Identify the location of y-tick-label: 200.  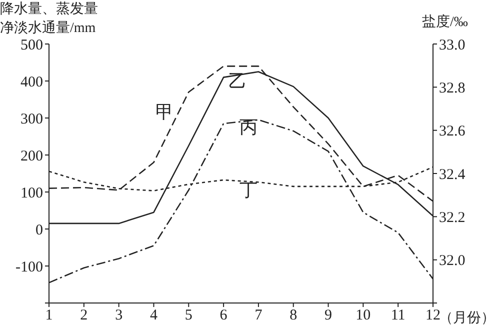
(31, 156).